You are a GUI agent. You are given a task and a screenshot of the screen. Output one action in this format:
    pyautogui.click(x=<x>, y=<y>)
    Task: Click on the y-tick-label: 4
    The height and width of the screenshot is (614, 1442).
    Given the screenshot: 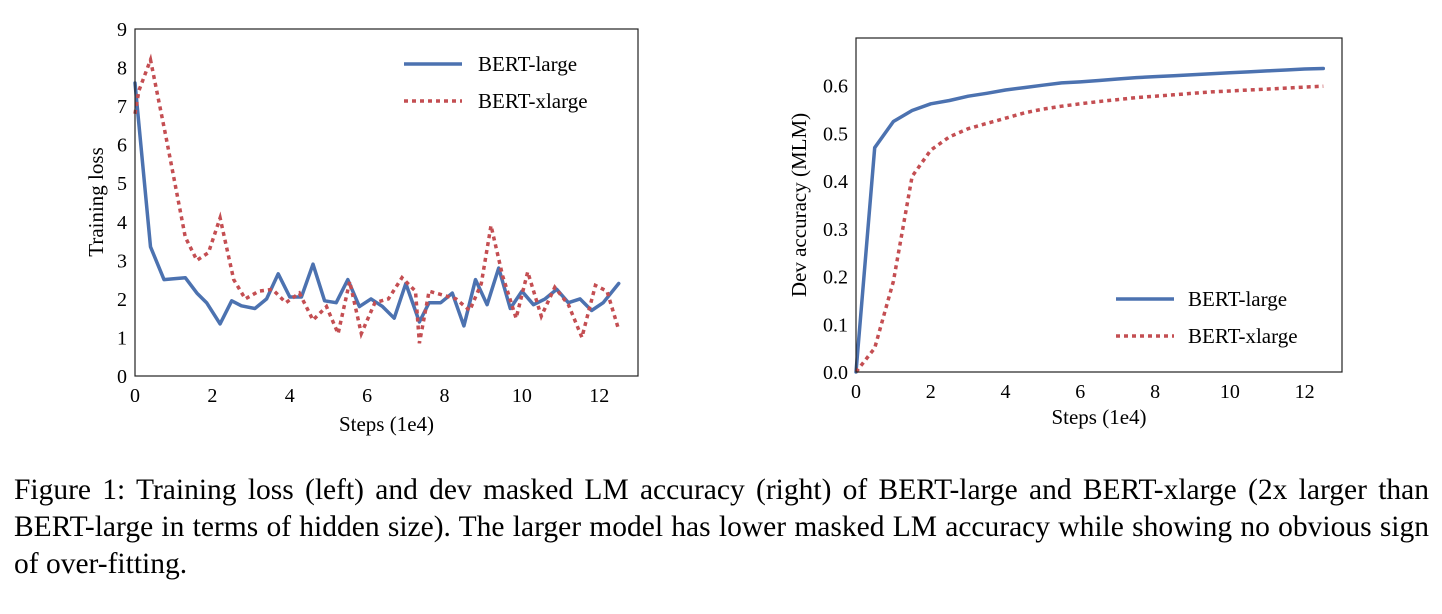 What is the action you would take?
    pyautogui.click(x=122, y=223)
    